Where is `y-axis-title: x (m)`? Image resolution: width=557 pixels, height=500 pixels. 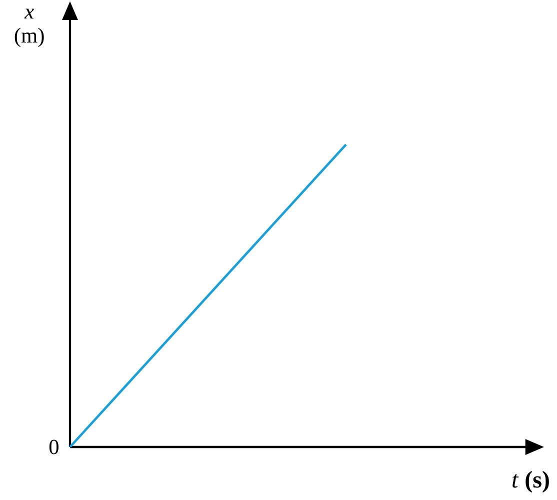 y-axis-title: x (m) is located at coordinates (29, 28).